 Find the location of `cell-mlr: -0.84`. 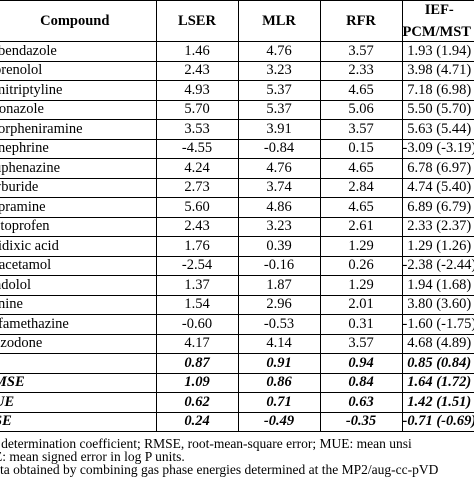

cell-mlr: -0.84 is located at coordinates (279, 149).